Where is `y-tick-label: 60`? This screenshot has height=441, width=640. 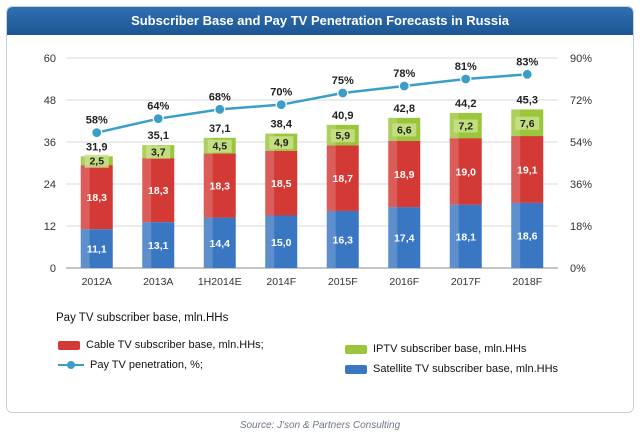 y-tick-label: 60 is located at coordinates (50, 59).